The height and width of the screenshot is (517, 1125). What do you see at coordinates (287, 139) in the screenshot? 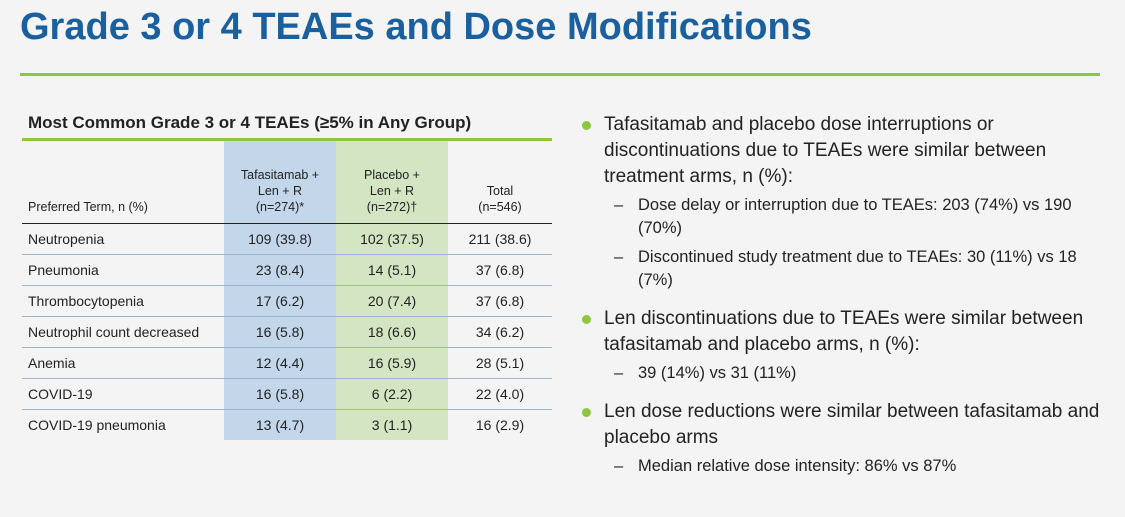
I see `table-title-divider` at bounding box center [287, 139].